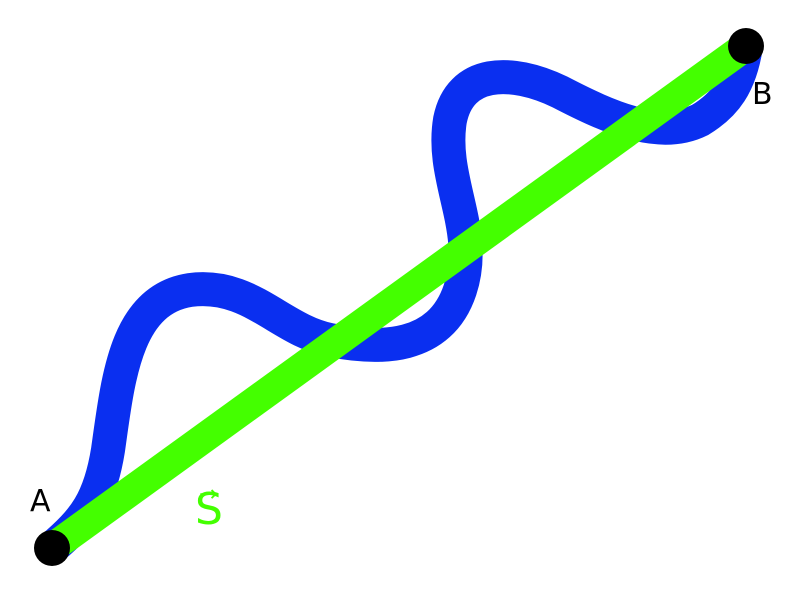 The width and height of the screenshot is (800, 600). I want to click on vector-symbol: S, so click(209, 509).